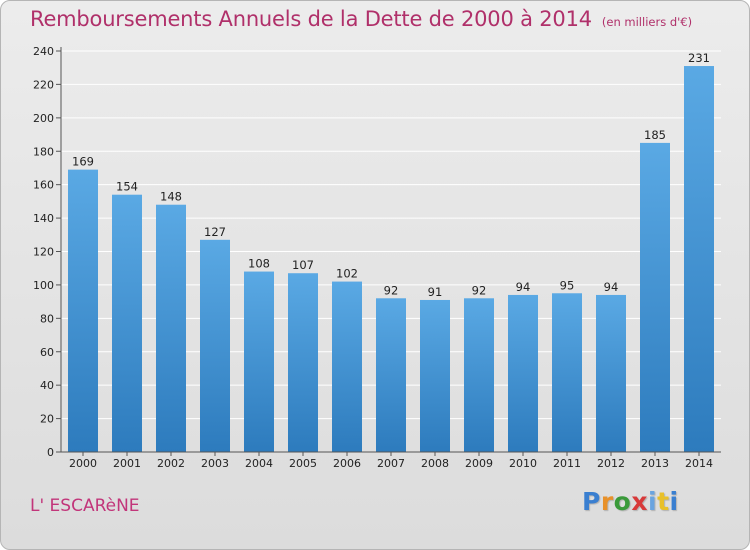  I want to click on y-tick-label: 100, so click(43, 285).